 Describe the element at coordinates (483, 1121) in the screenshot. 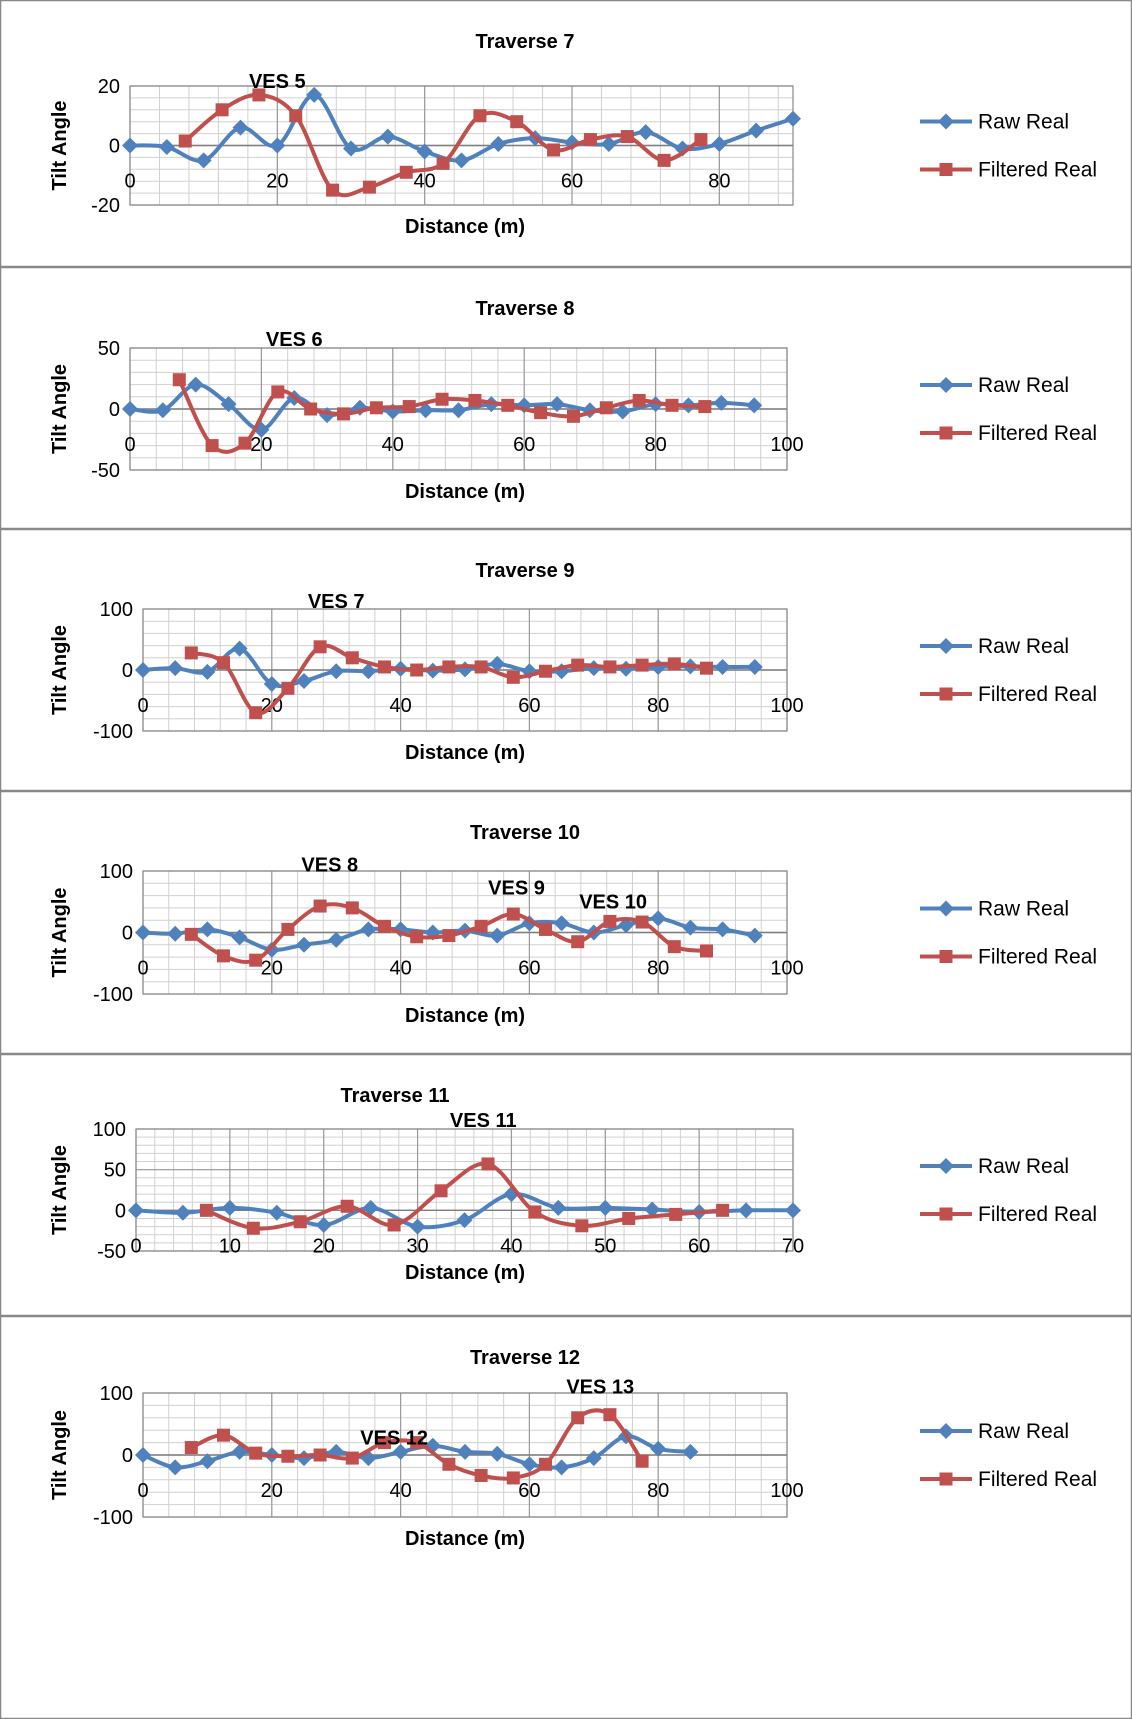

I see `ves-annotation: VES 11` at that location.